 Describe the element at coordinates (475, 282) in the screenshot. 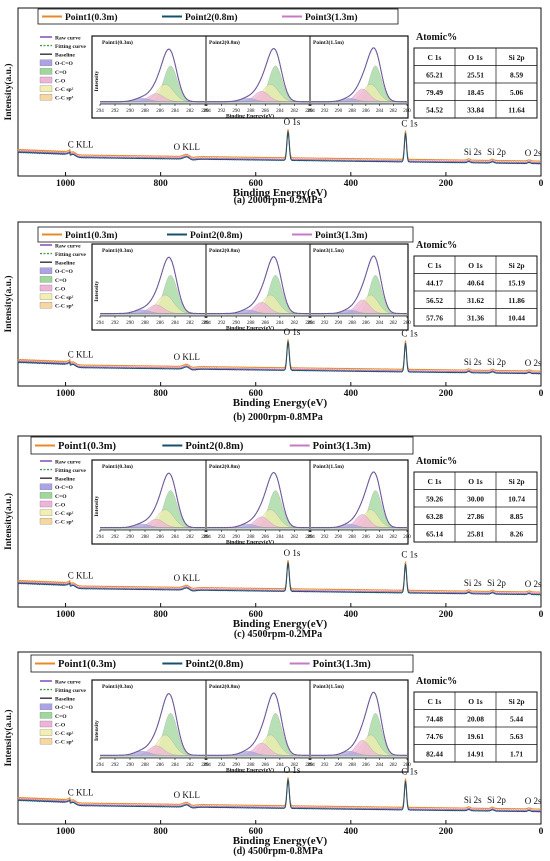

I see `atomic-cell: 40.64` at that location.